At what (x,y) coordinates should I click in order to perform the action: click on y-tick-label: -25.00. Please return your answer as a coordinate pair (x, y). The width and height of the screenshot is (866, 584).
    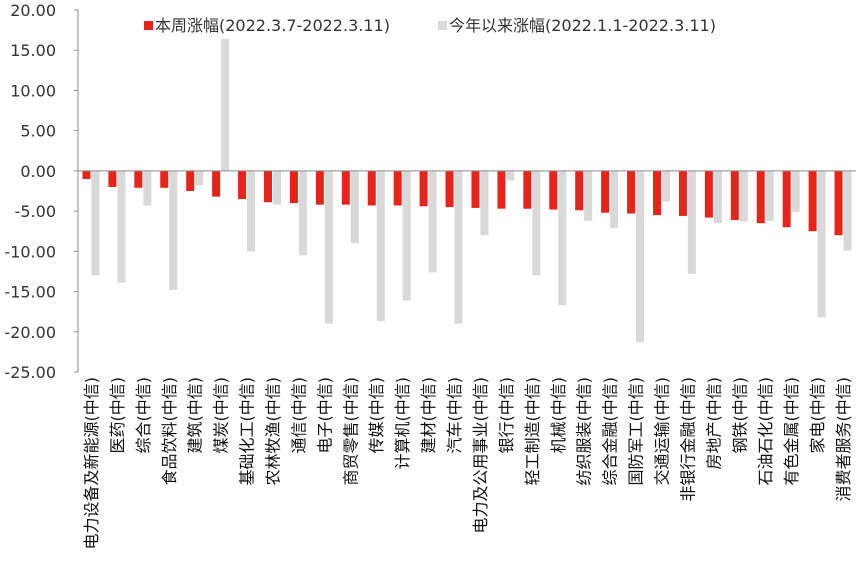
    Looking at the image, I should click on (30, 372).